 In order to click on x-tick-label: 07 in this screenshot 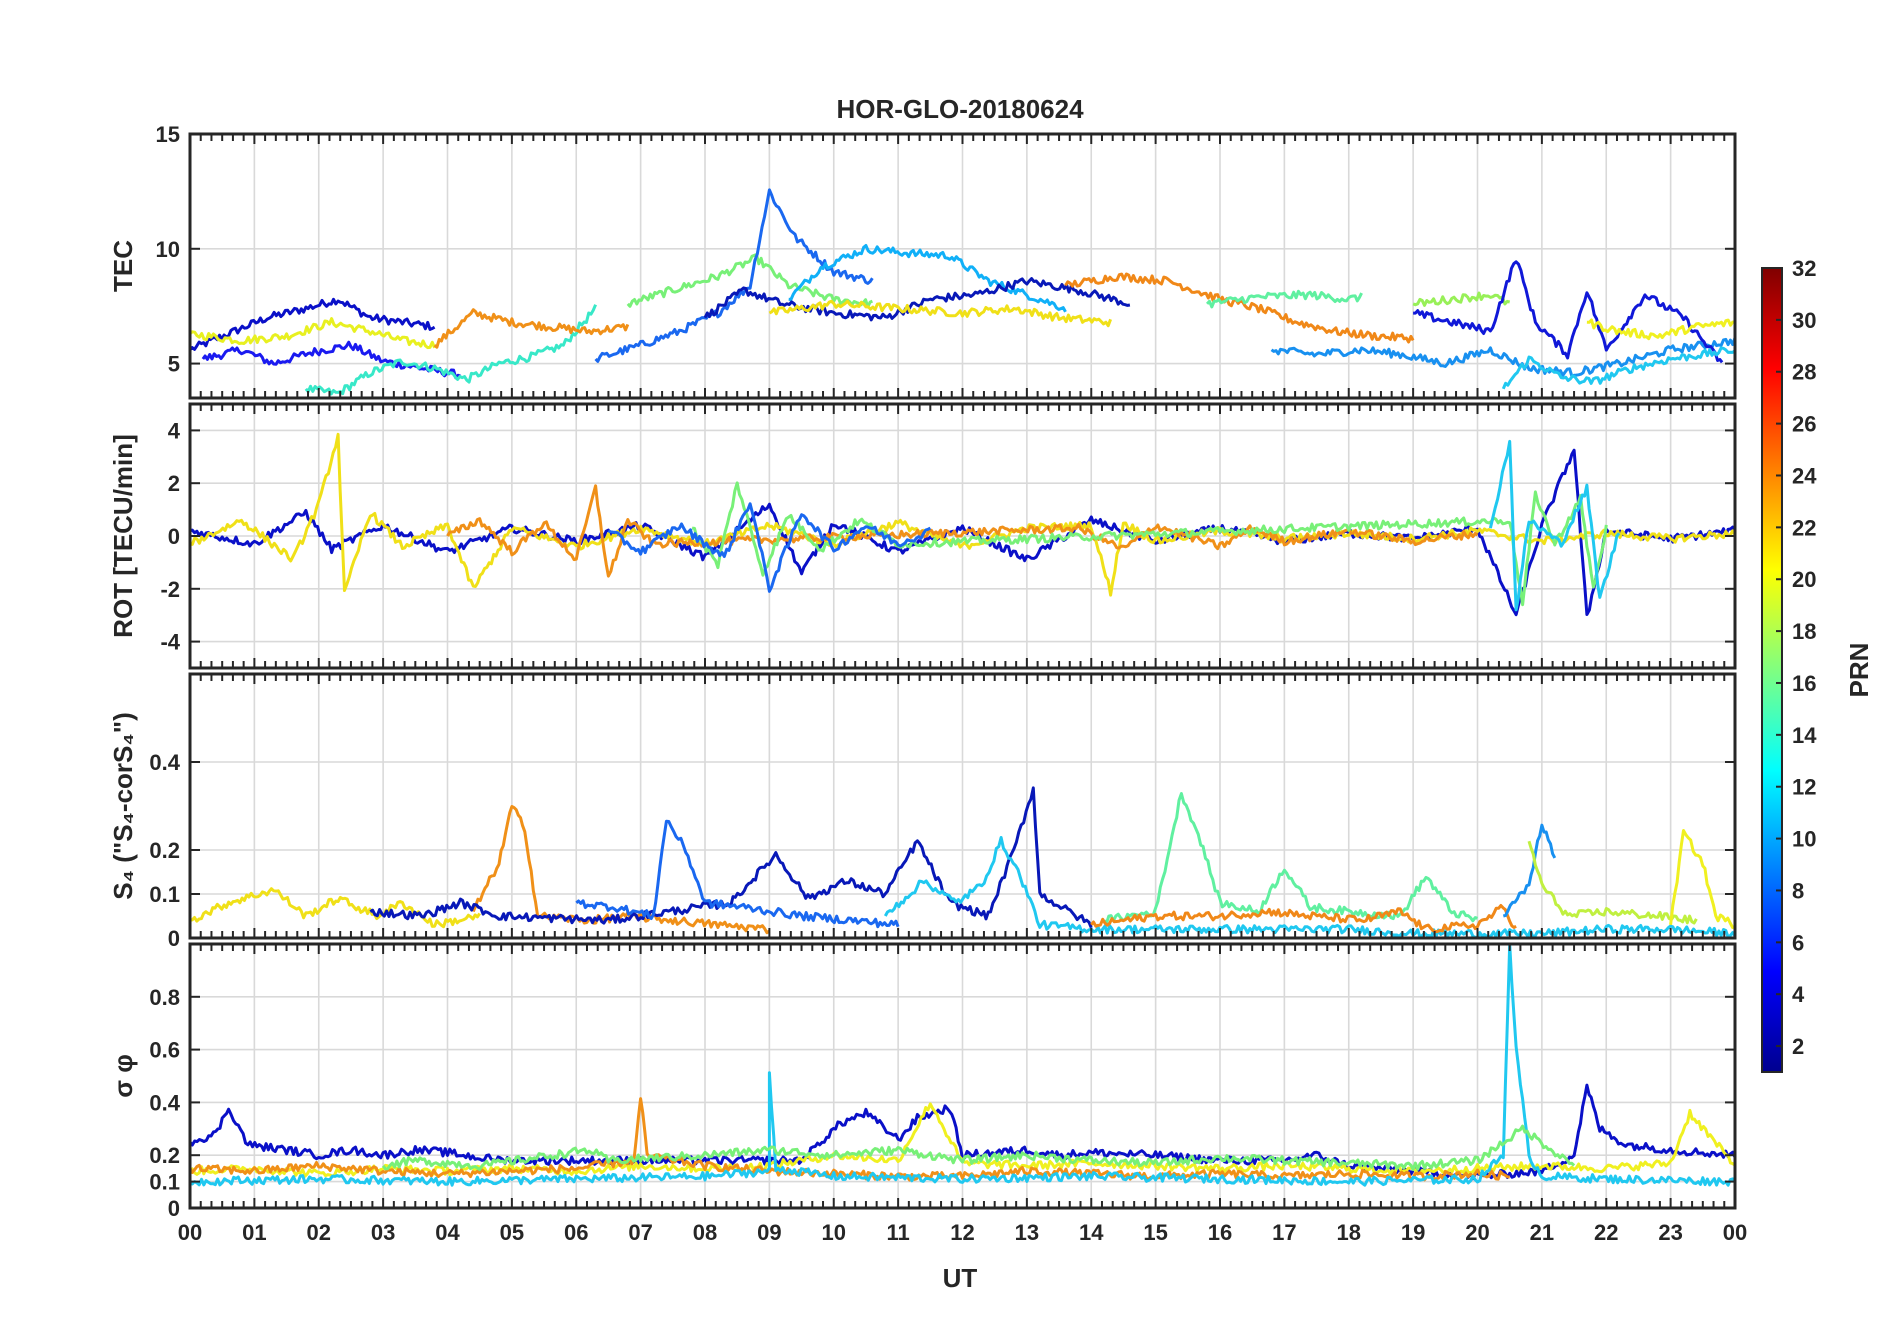, I will do `click(640, 1232)`.